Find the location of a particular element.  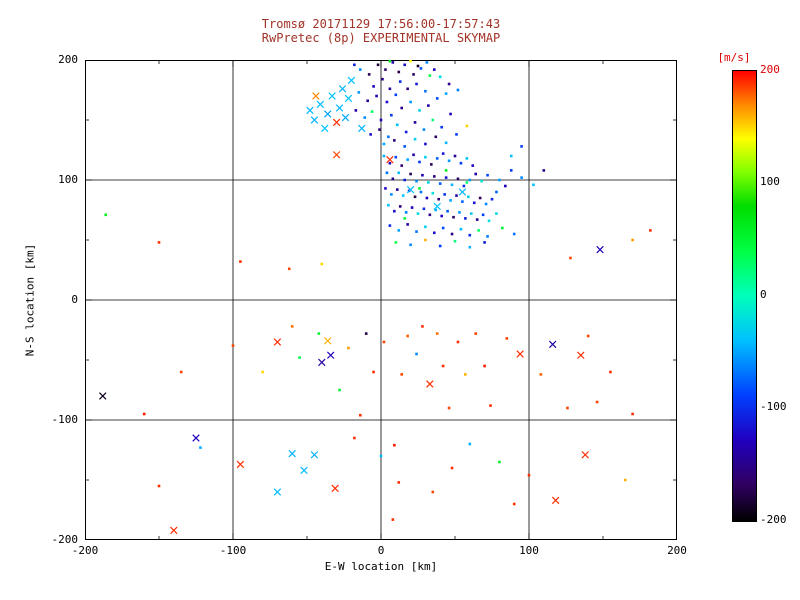

x-tick-label: -100 is located at coordinates (233, 550).